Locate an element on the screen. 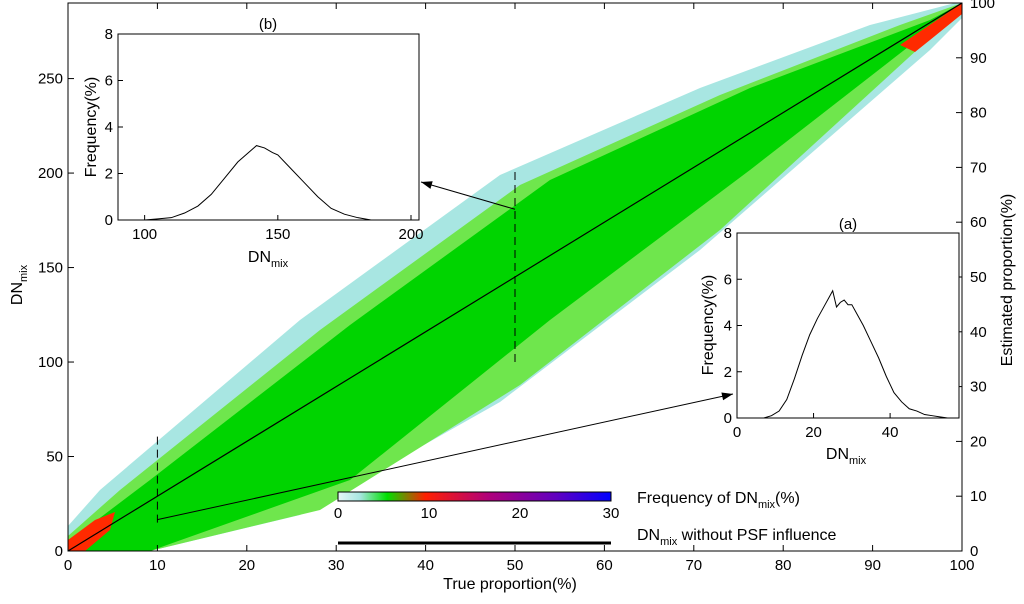 The image size is (1024, 604). inset-b-line is located at coordinates (258, 183).